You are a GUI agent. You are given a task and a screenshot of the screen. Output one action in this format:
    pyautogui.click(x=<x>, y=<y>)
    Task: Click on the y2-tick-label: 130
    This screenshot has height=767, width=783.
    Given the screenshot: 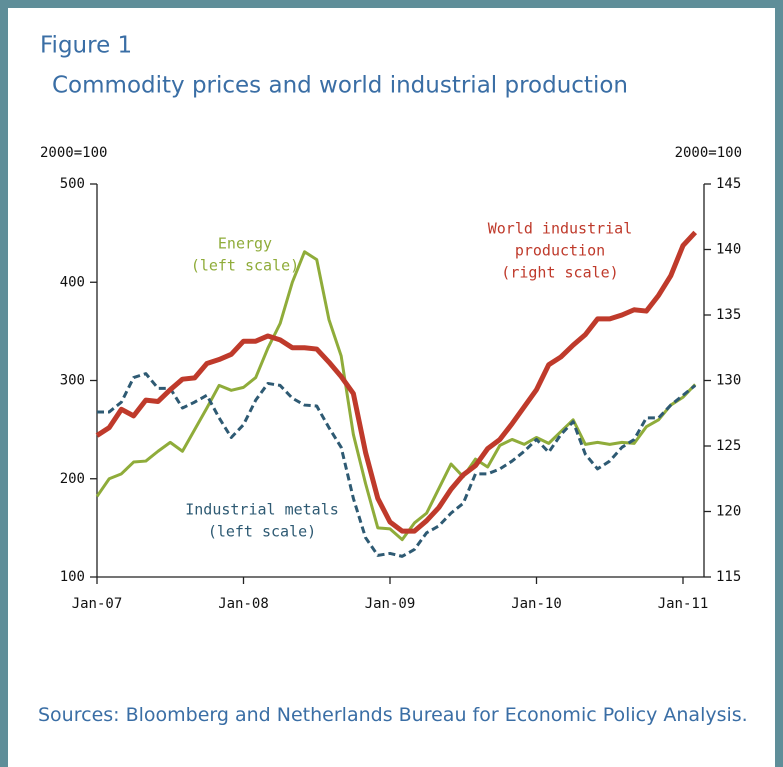 What is the action you would take?
    pyautogui.click(x=728, y=381)
    